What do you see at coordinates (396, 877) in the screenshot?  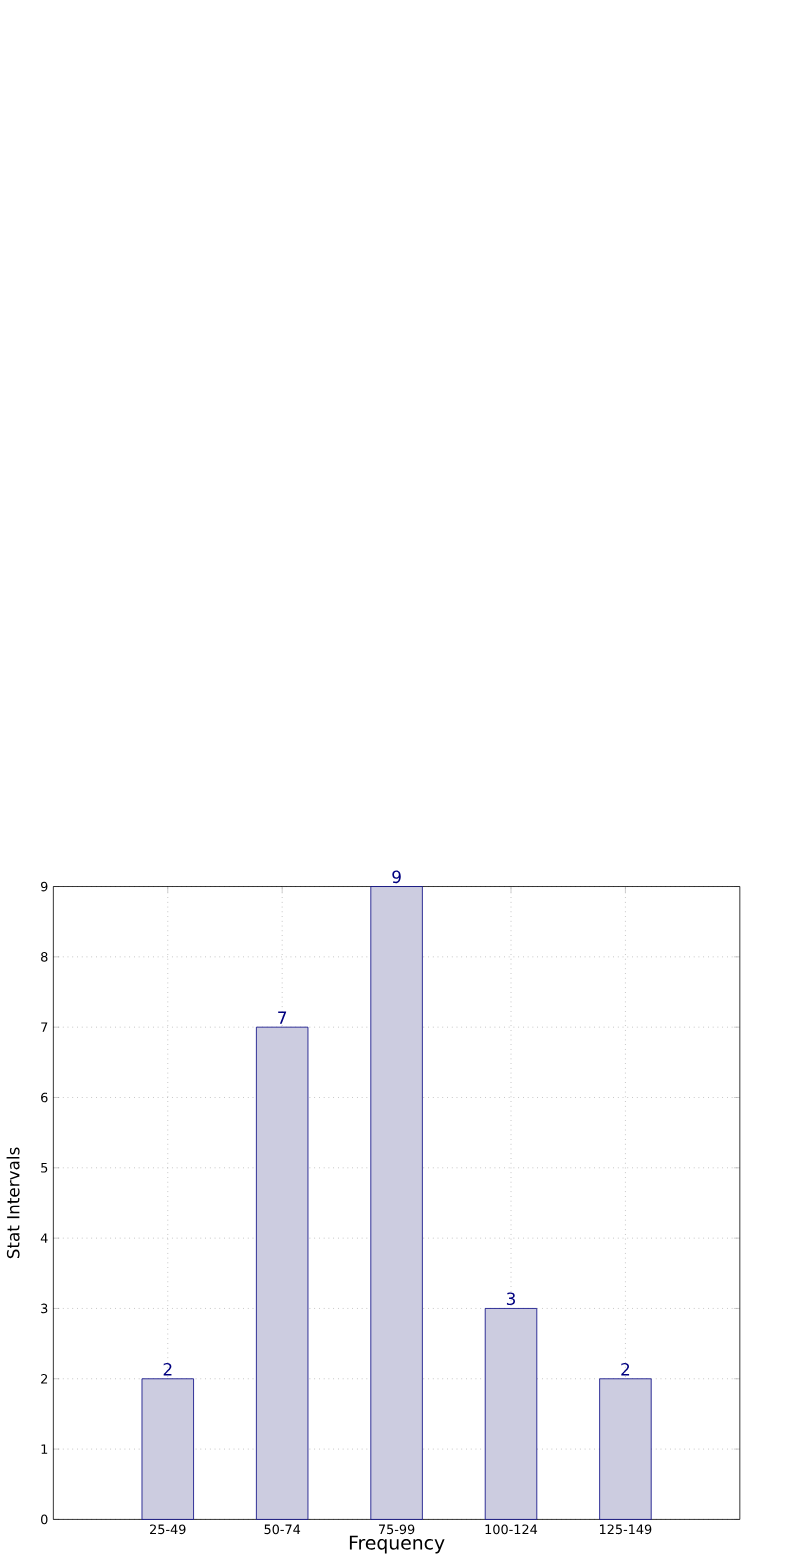 I see `data-label: 9` at bounding box center [396, 877].